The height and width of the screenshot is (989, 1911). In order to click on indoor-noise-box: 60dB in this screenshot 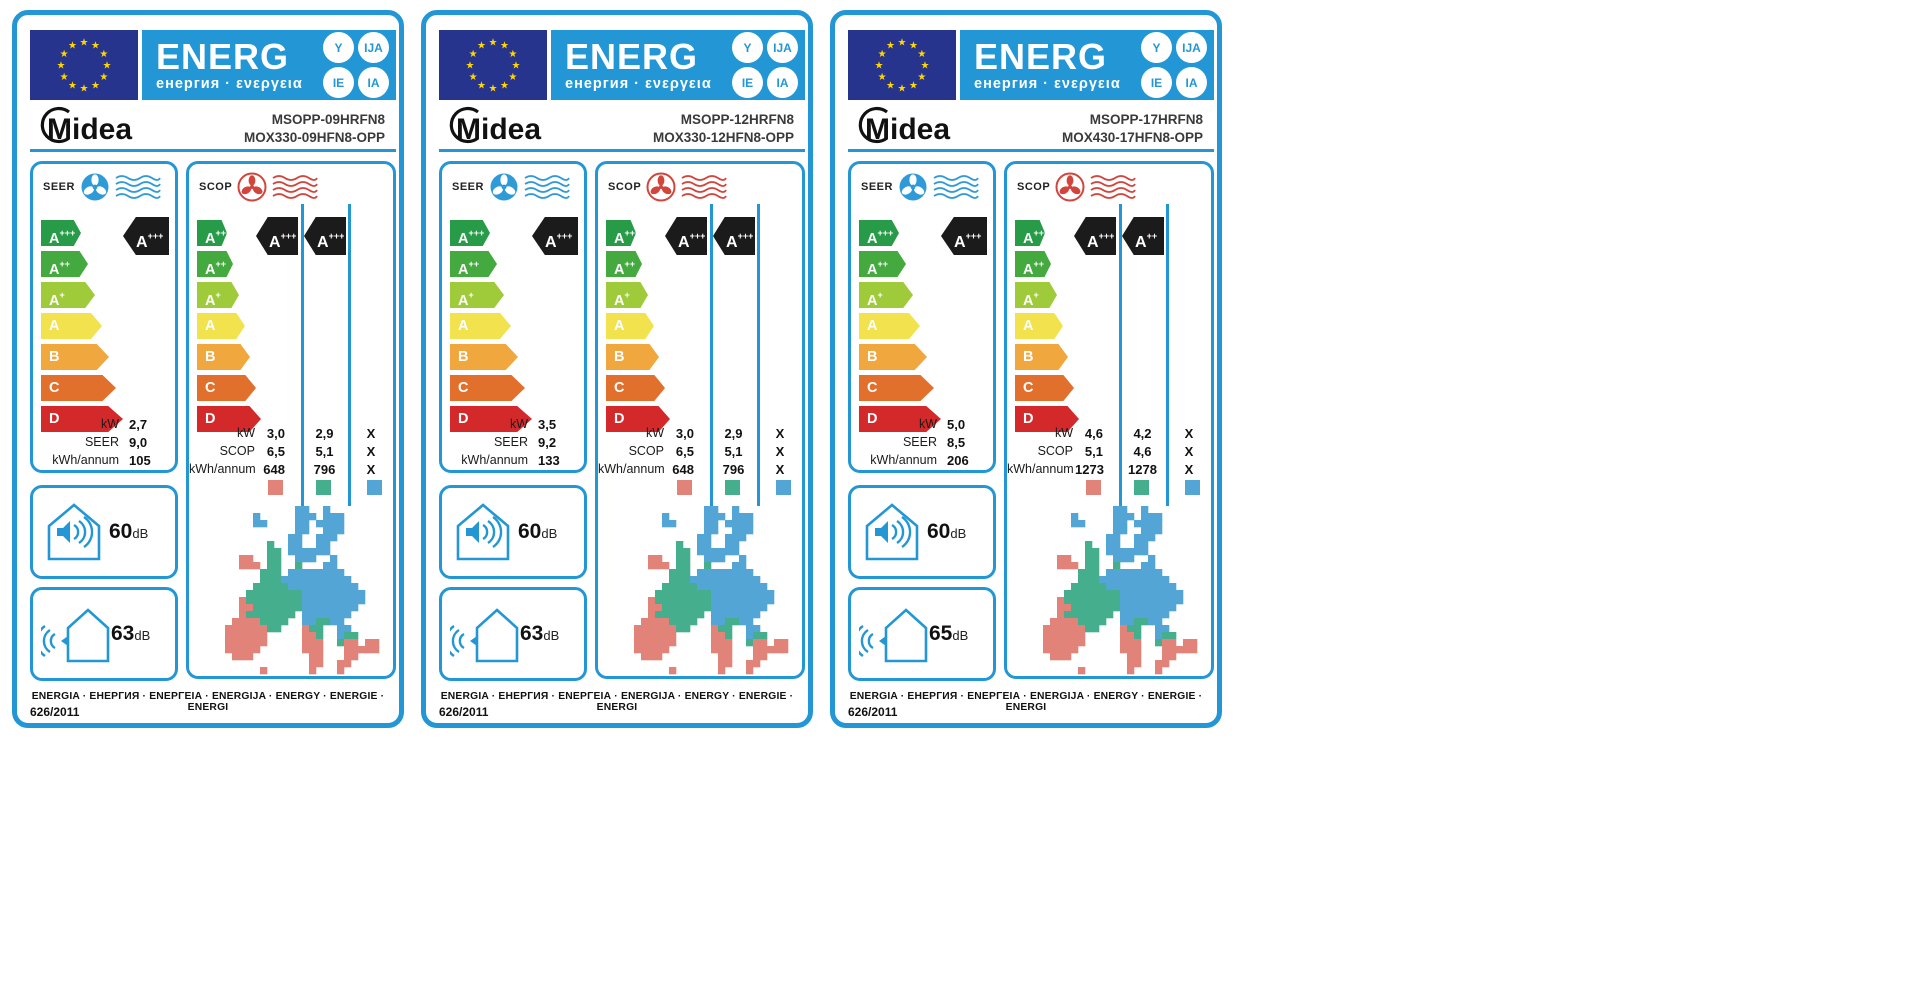, I will do `click(513, 532)`.